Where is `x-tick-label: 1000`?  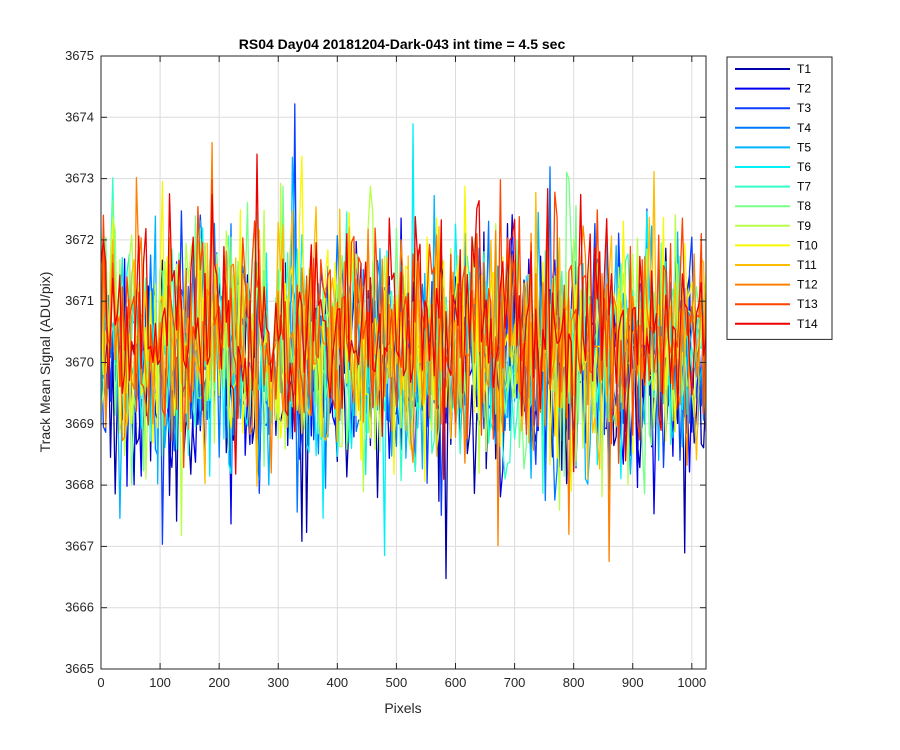
x-tick-label: 1000 is located at coordinates (691, 682).